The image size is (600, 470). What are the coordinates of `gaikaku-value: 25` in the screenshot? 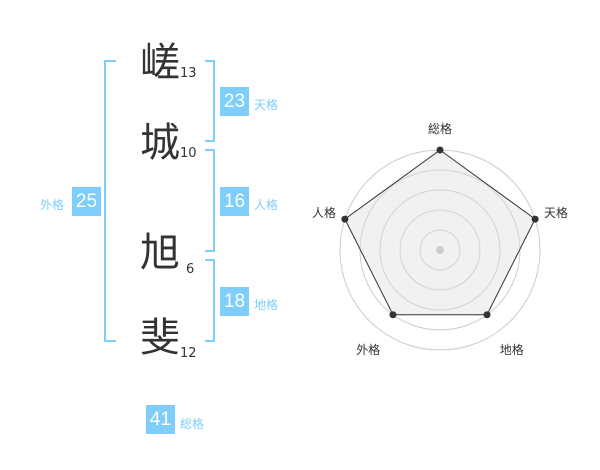 It's located at (86, 201).